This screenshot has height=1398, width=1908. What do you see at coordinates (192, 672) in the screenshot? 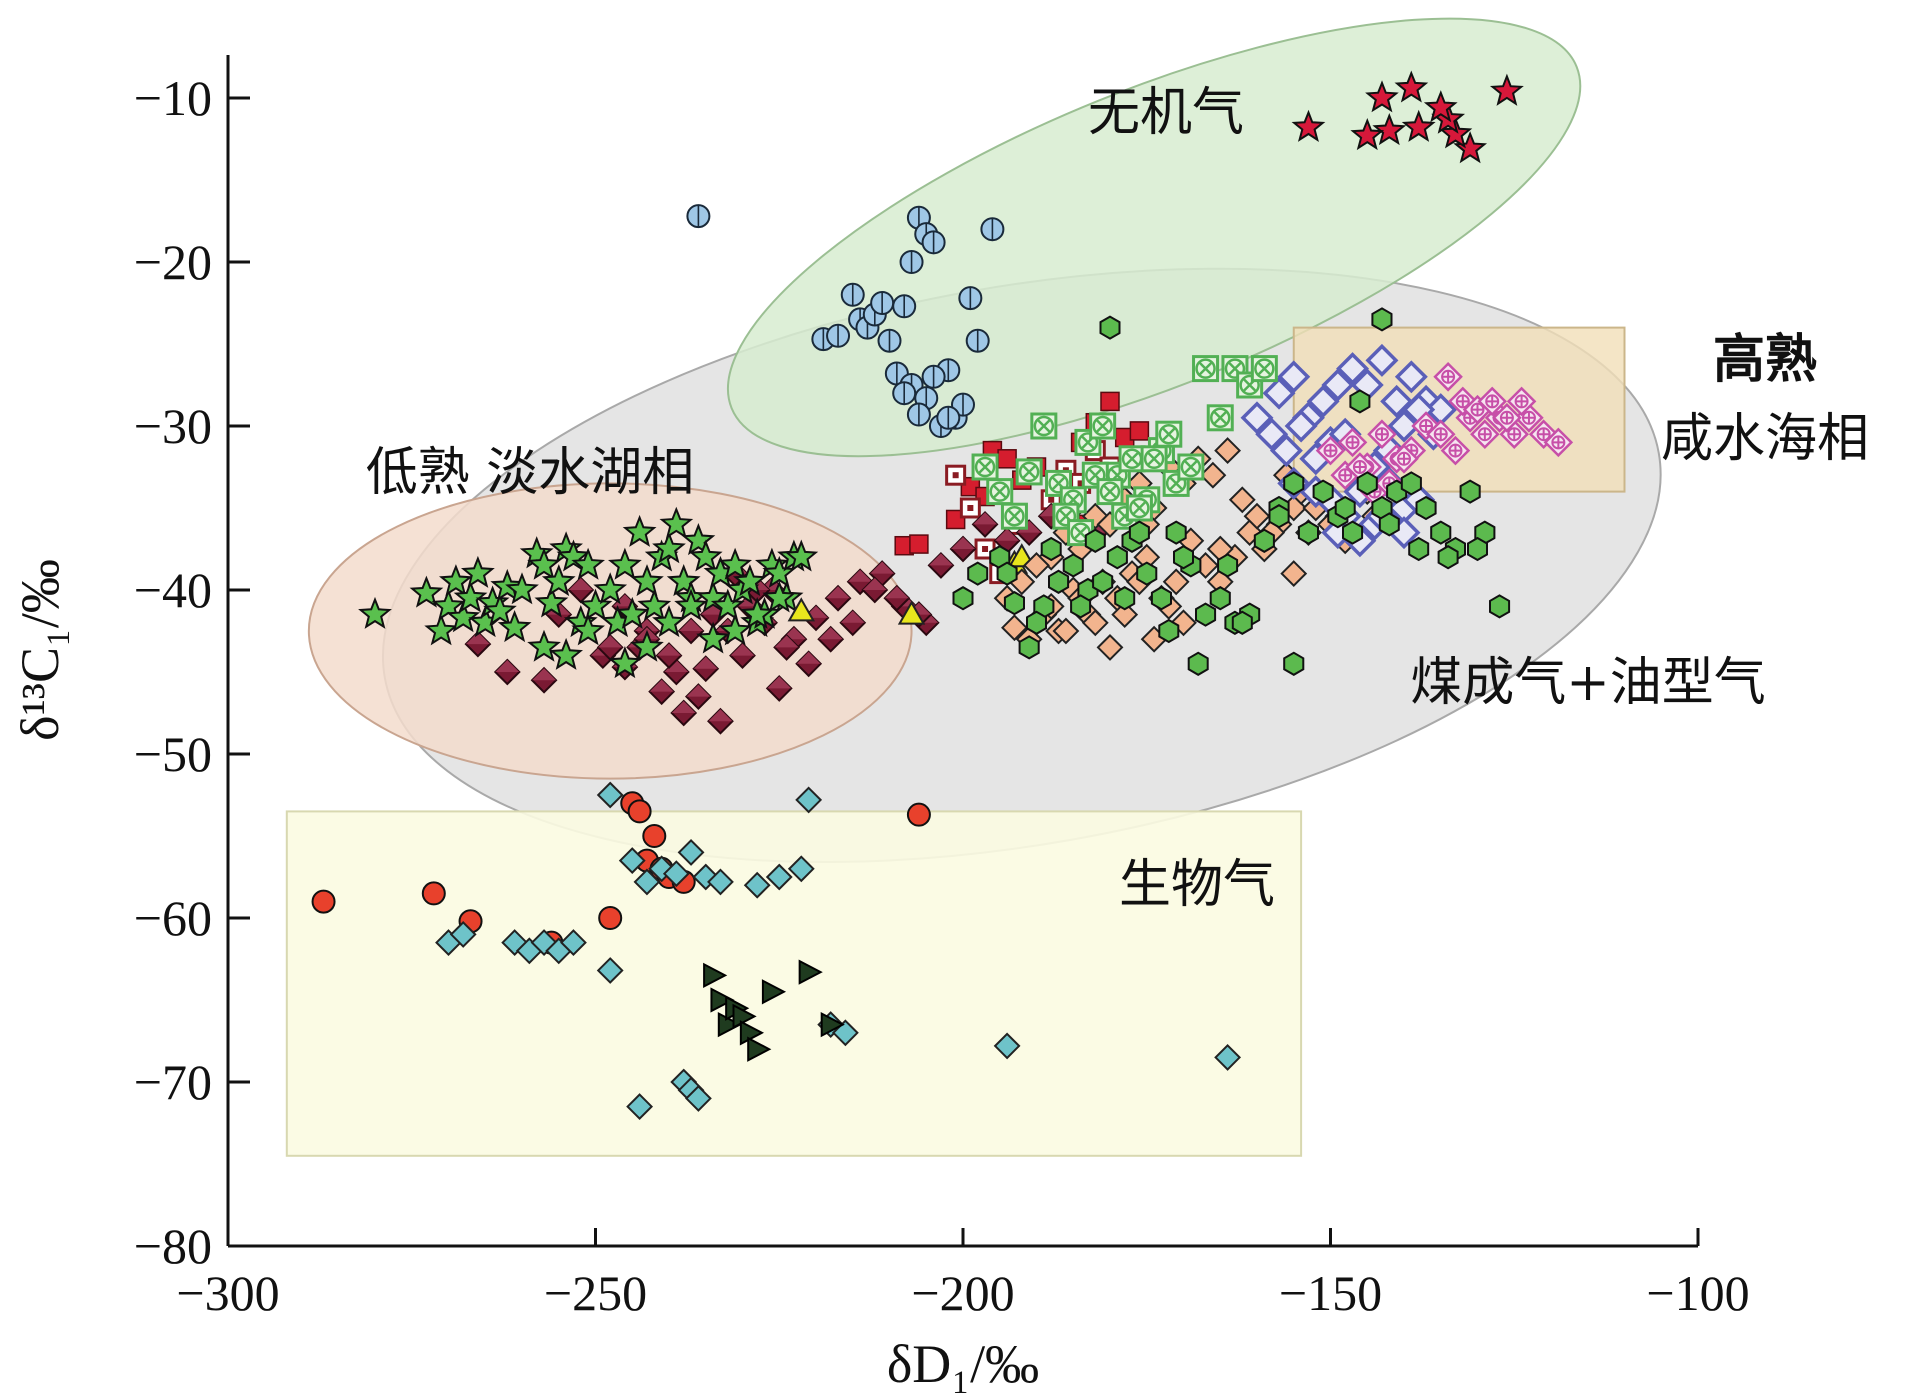
I see `y-ticks: −10 −20 −30 −40 −50 −60 −70 −80` at bounding box center [192, 672].